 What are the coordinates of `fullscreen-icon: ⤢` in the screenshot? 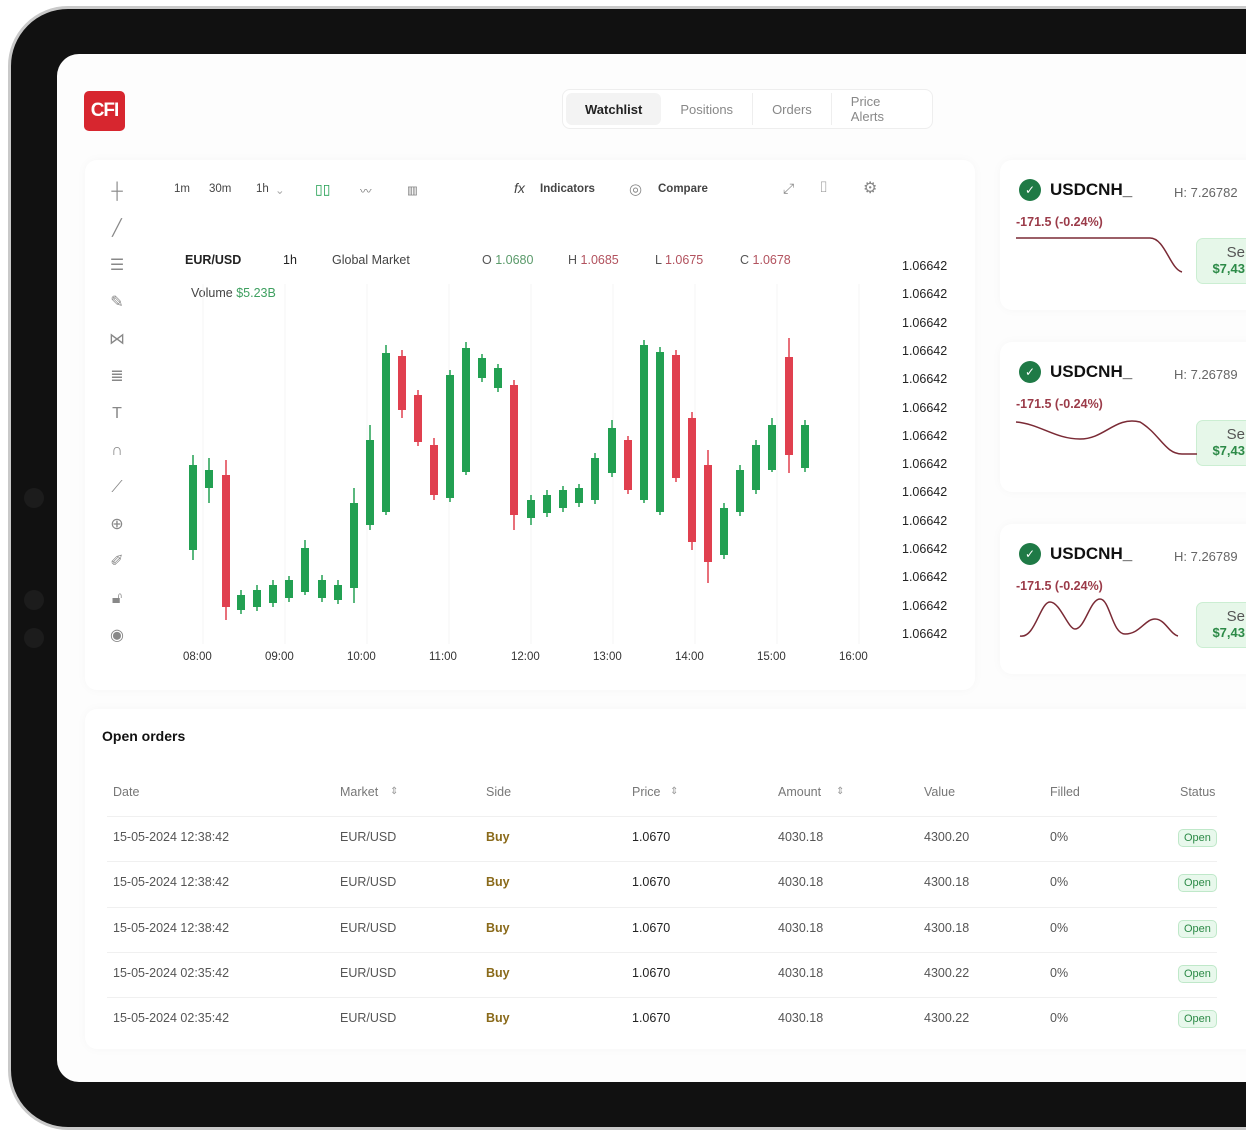 It's located at (789, 188).